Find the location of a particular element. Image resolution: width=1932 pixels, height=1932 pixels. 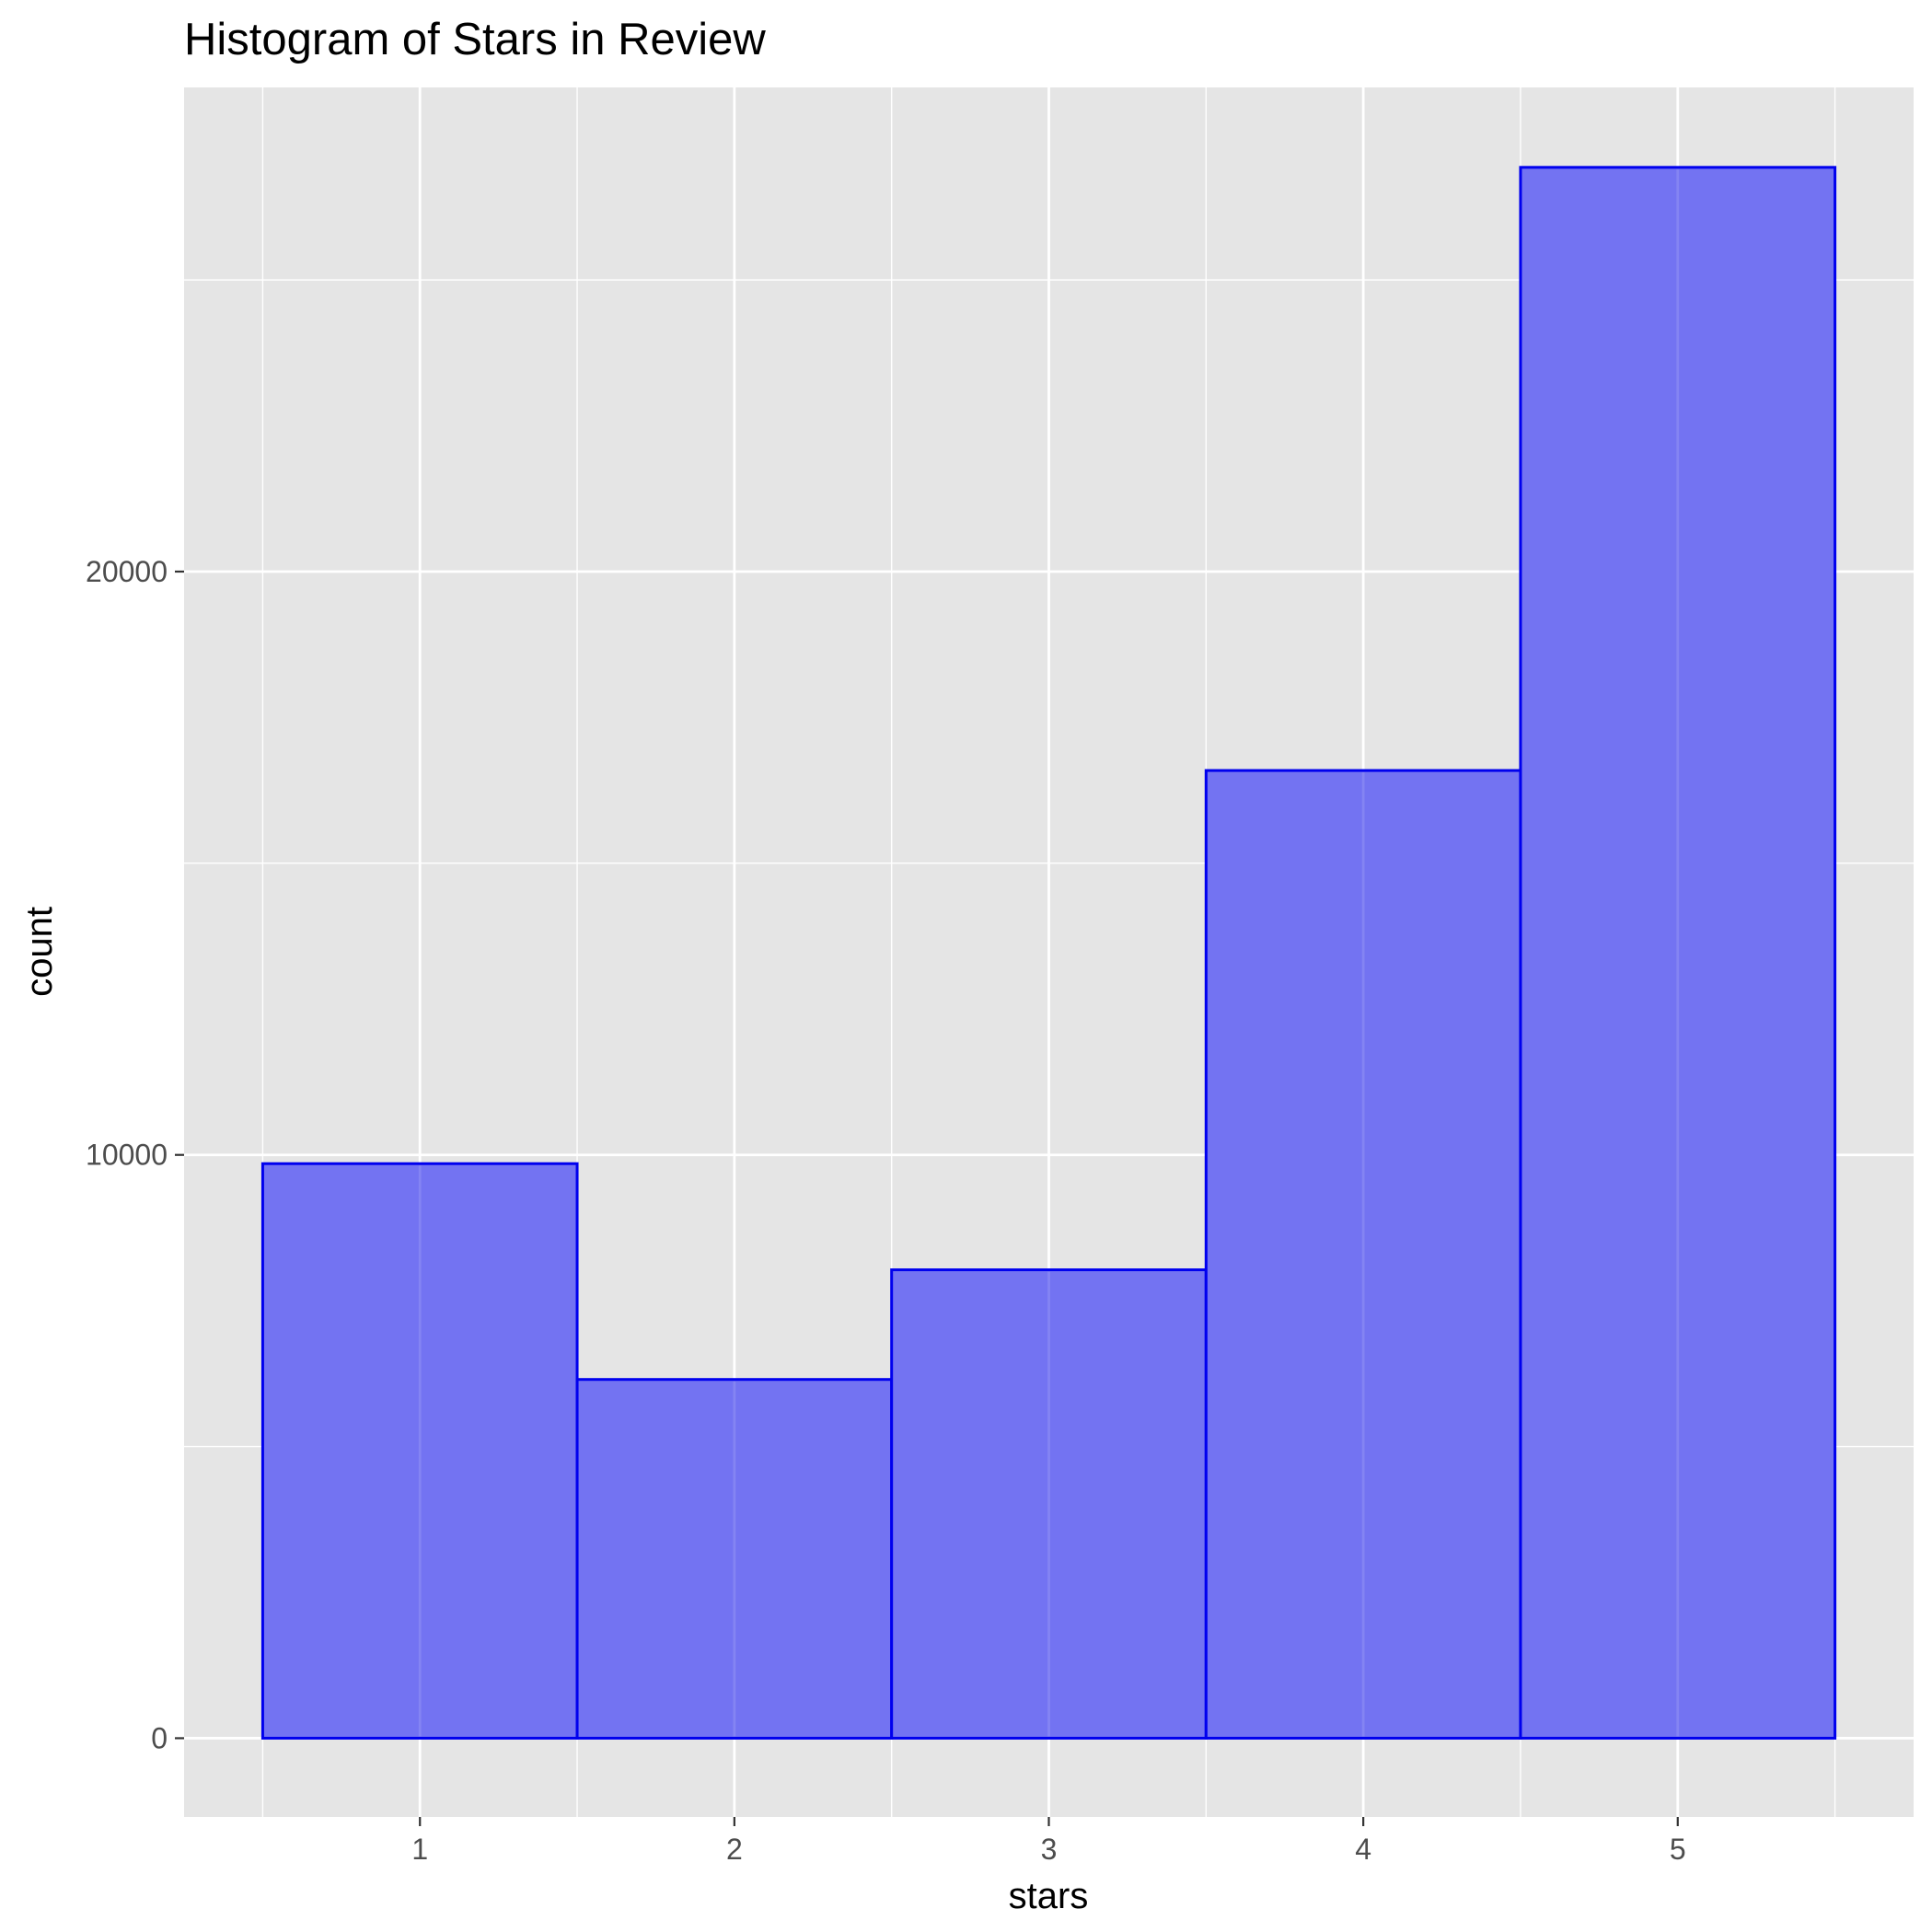

y-tick-label: 0 is located at coordinates (160, 1738).